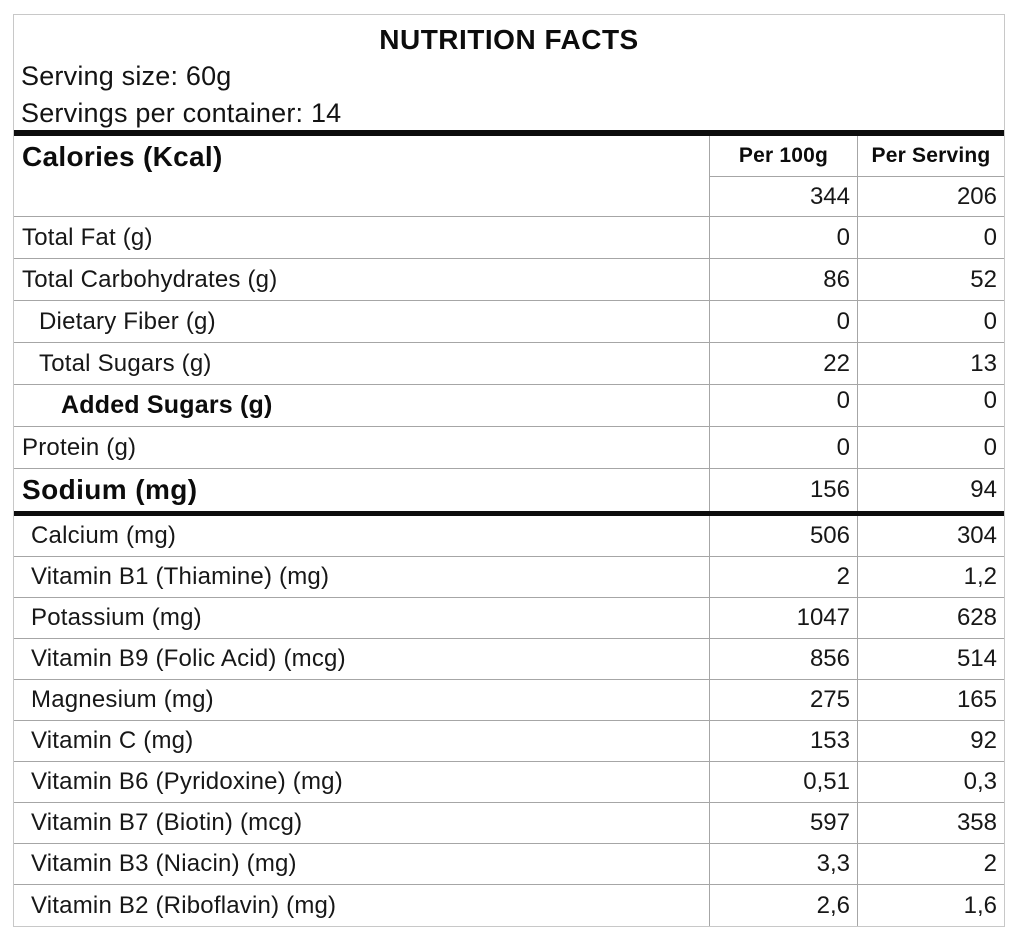 Image resolution: width=1024 pixels, height=945 pixels. Describe the element at coordinates (990, 863) in the screenshot. I see `per-serving-value: 2` at that location.